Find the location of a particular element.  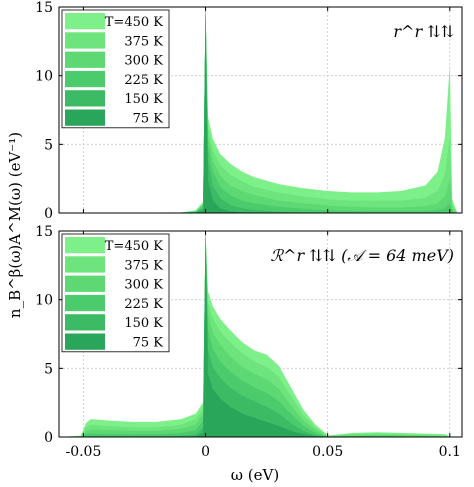

y-axis-label: n_B^β(ω)A^M(ω) (eV⁻¹) is located at coordinates (15, 225).